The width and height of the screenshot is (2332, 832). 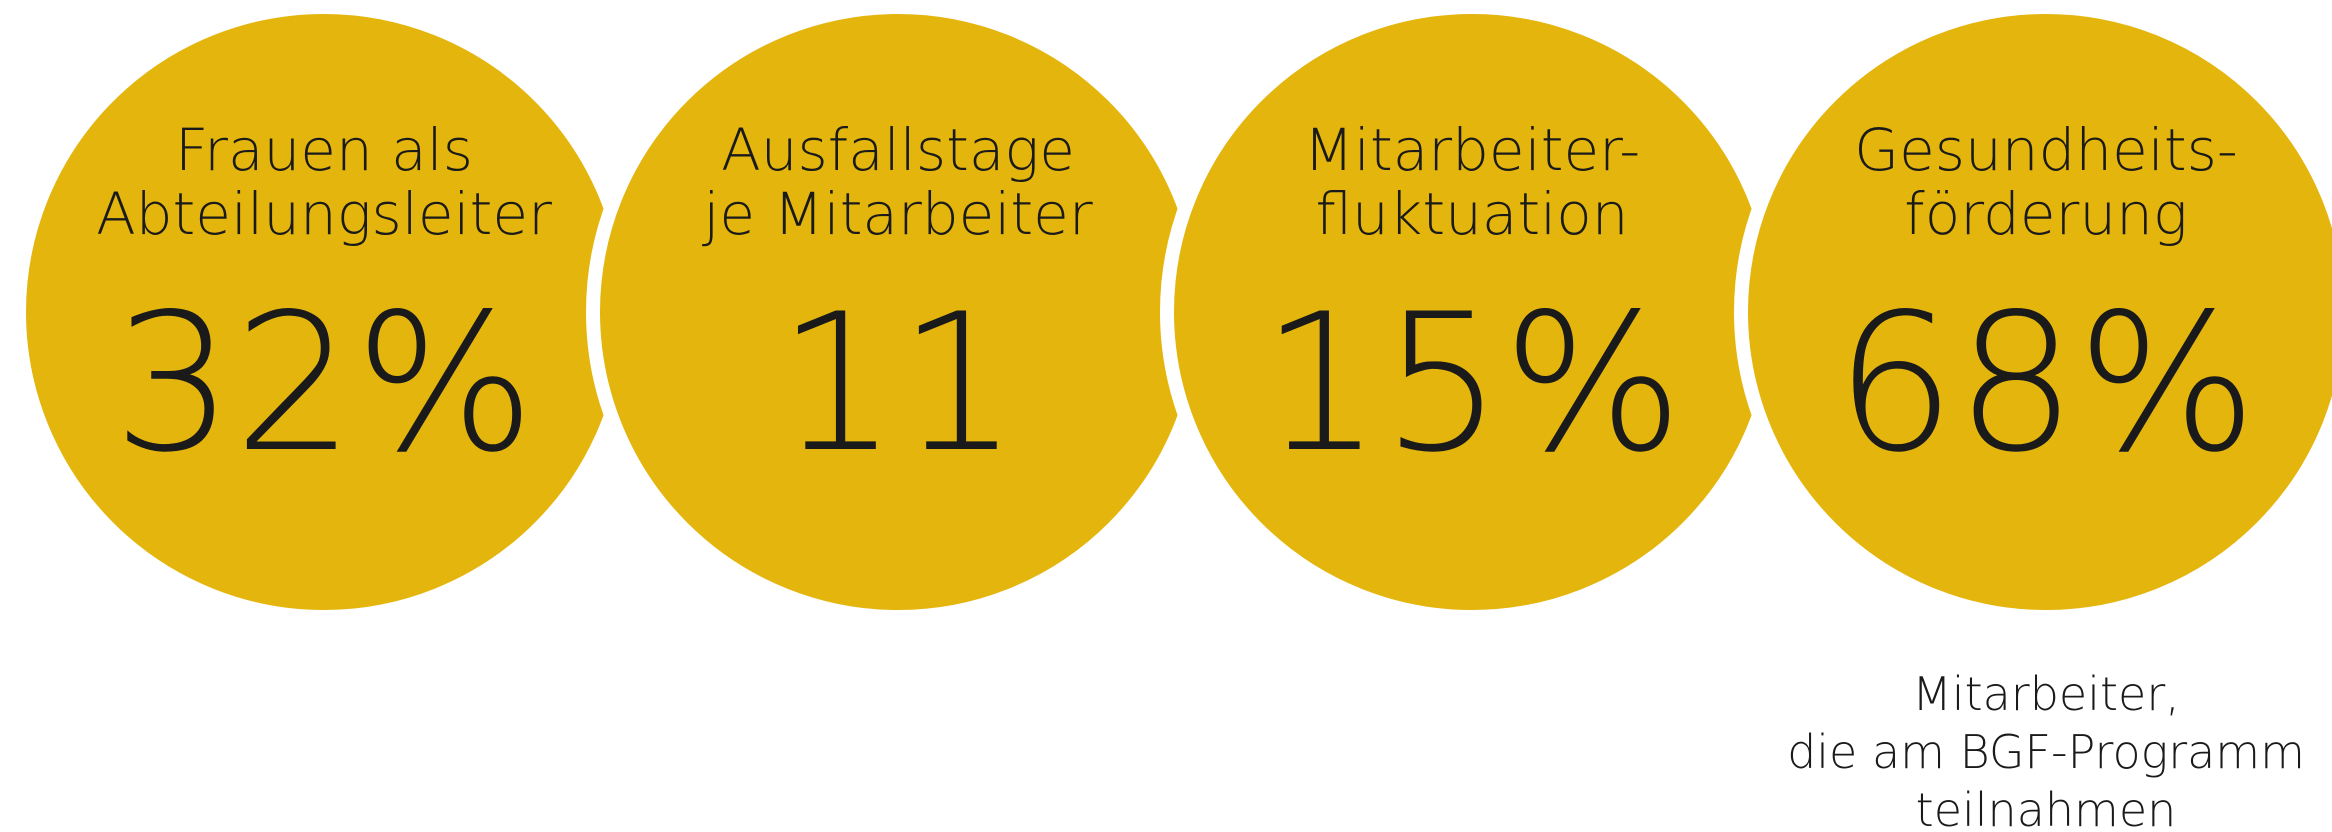 I want to click on caption: die am BGF-Programm, so click(x=2046, y=752).